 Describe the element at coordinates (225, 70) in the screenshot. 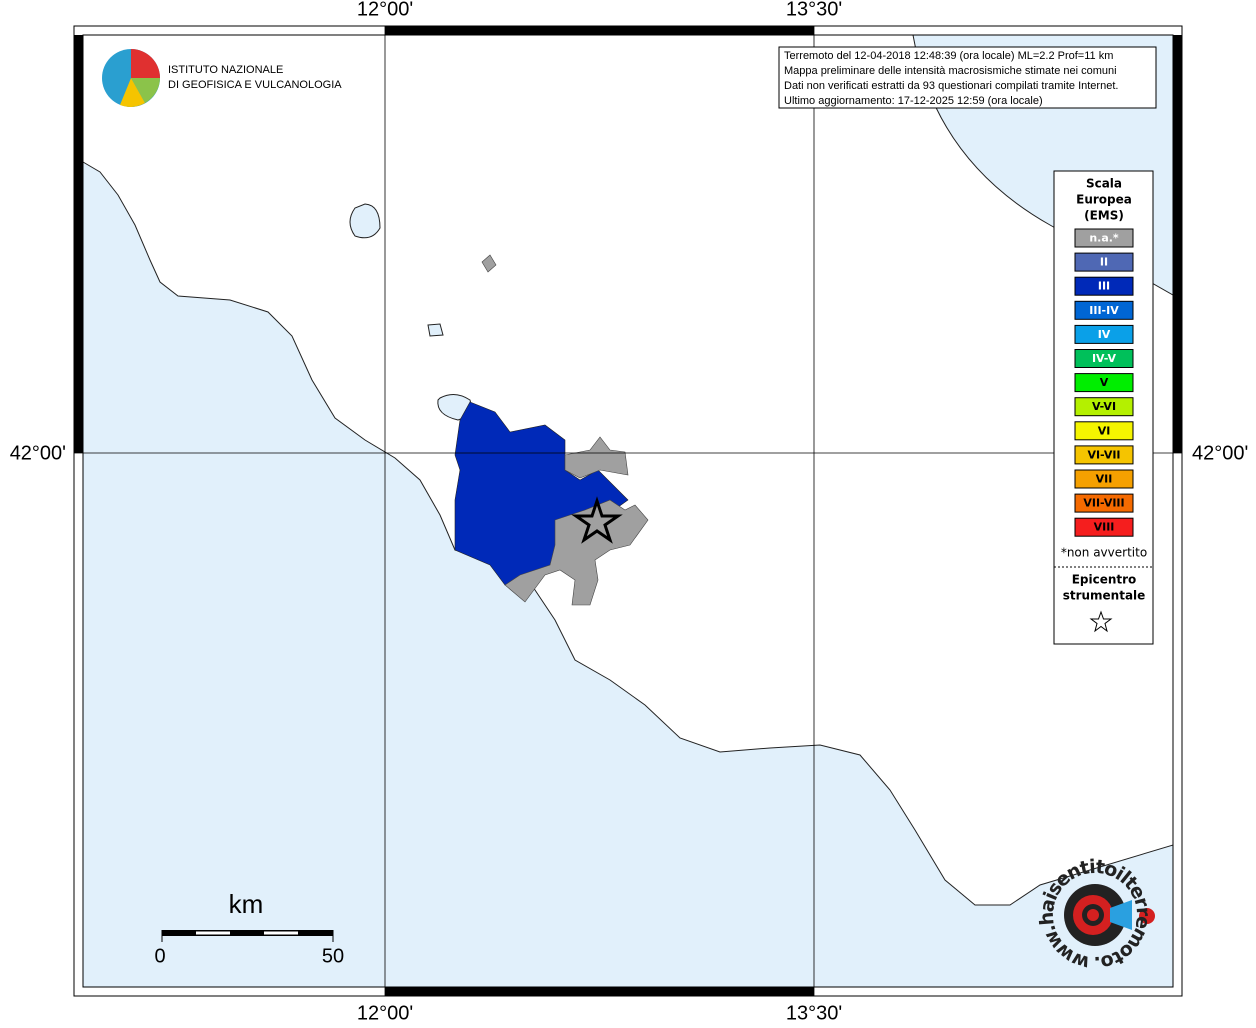

I see `logo-text: ISTITUTO NAZIONALE` at that location.